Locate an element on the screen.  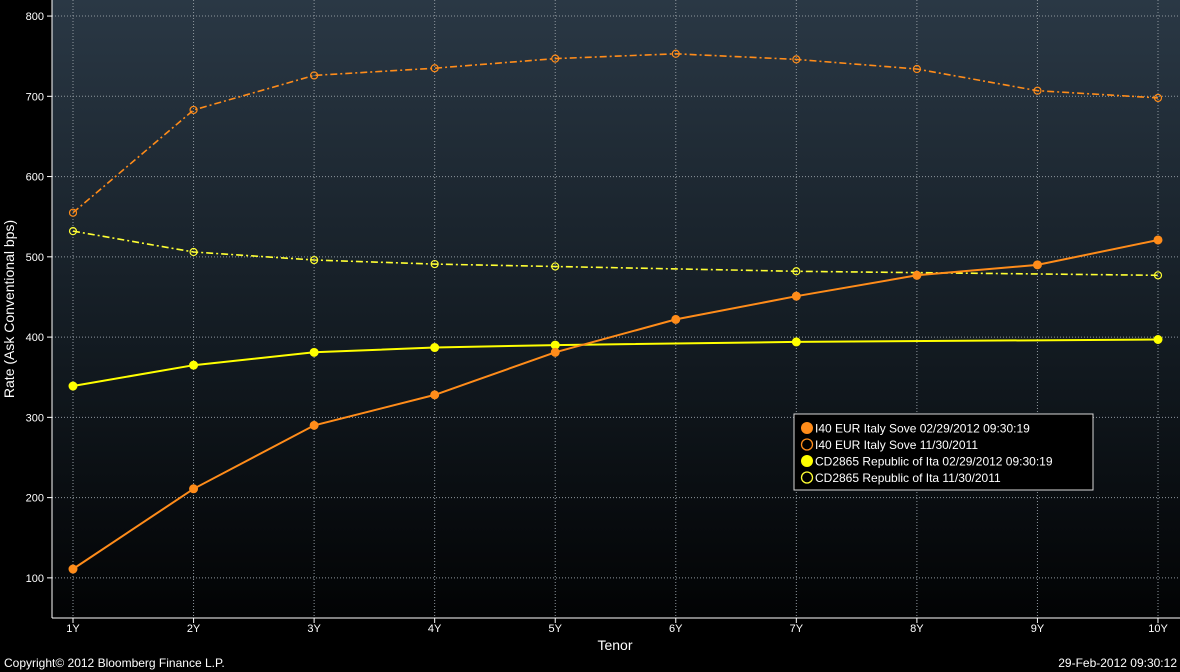
y-tick-label-200: 200 is located at coordinates (35, 499).